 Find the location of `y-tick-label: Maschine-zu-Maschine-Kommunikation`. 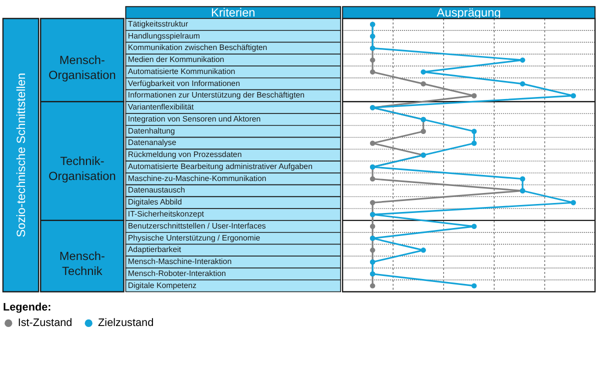

y-tick-label: Maschine-zu-Maschine-Kommunikation is located at coordinates (197, 178).